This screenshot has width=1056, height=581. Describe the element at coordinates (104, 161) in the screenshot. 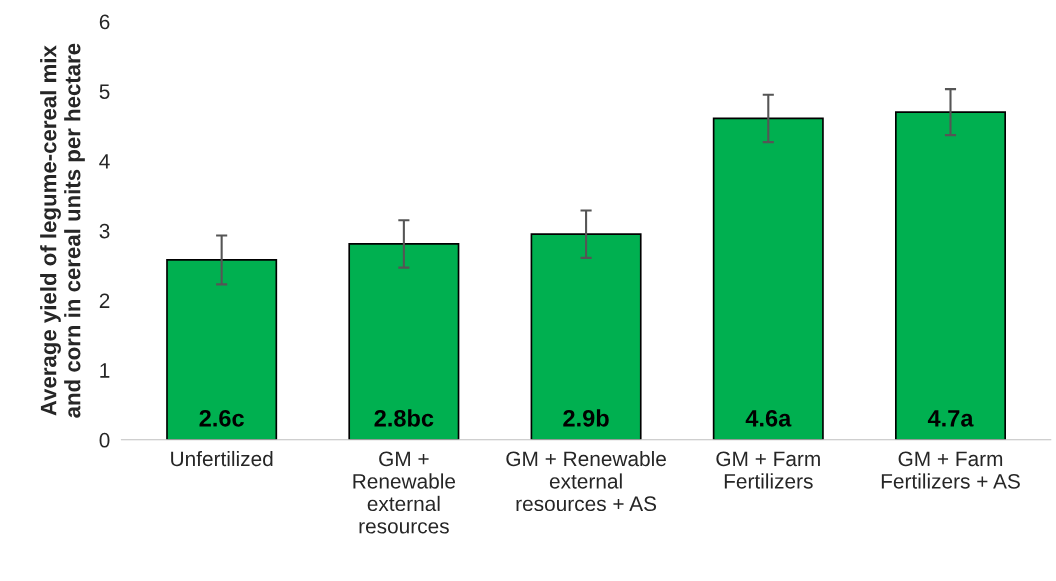

I see `y-tick-label: 4` at that location.